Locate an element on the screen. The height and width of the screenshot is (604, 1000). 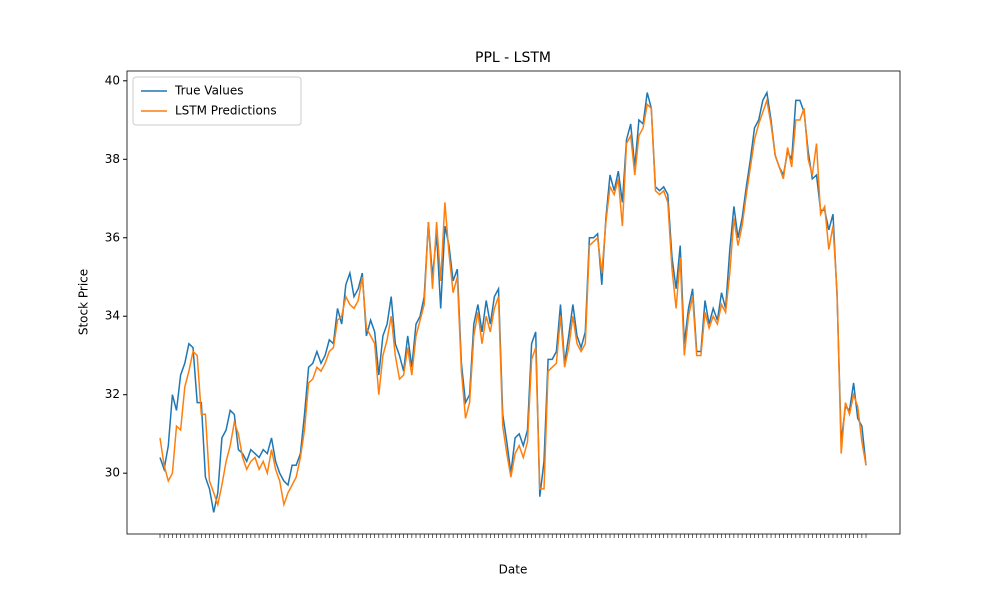
y-axis-label: Stock Price is located at coordinates (84, 302).